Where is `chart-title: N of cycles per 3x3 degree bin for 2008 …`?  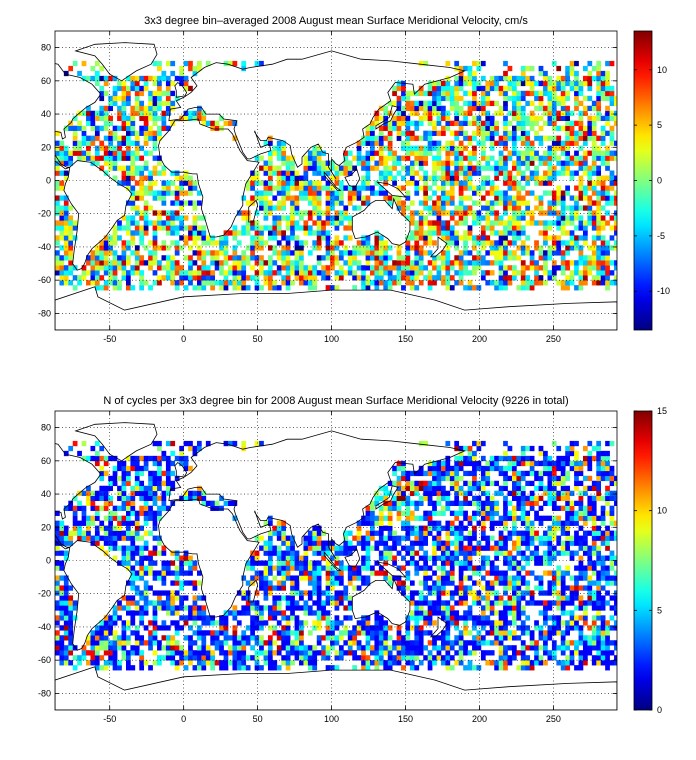
chart-title: N of cycles per 3x3 degree bin for 2008 … is located at coordinates (335, 401).